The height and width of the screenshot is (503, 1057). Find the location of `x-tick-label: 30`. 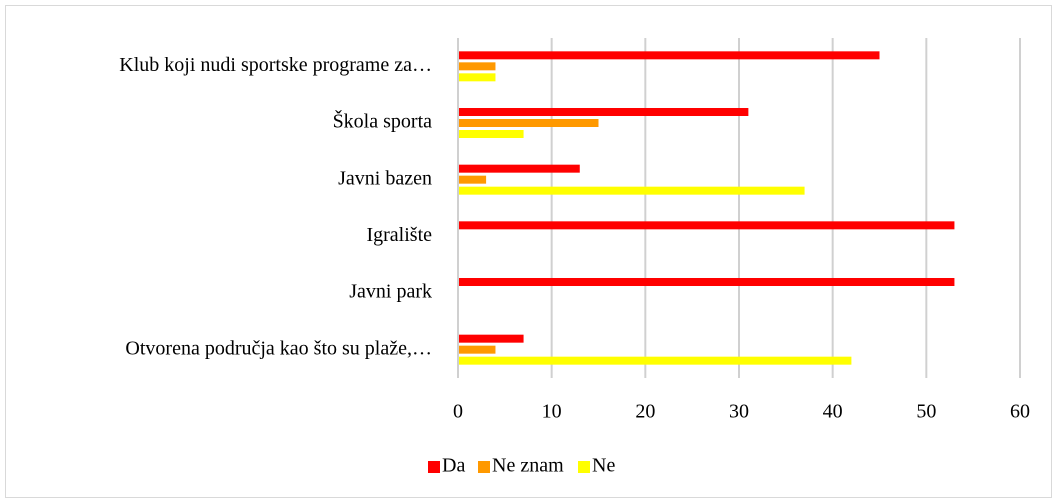

x-tick-label: 30 is located at coordinates (739, 412).